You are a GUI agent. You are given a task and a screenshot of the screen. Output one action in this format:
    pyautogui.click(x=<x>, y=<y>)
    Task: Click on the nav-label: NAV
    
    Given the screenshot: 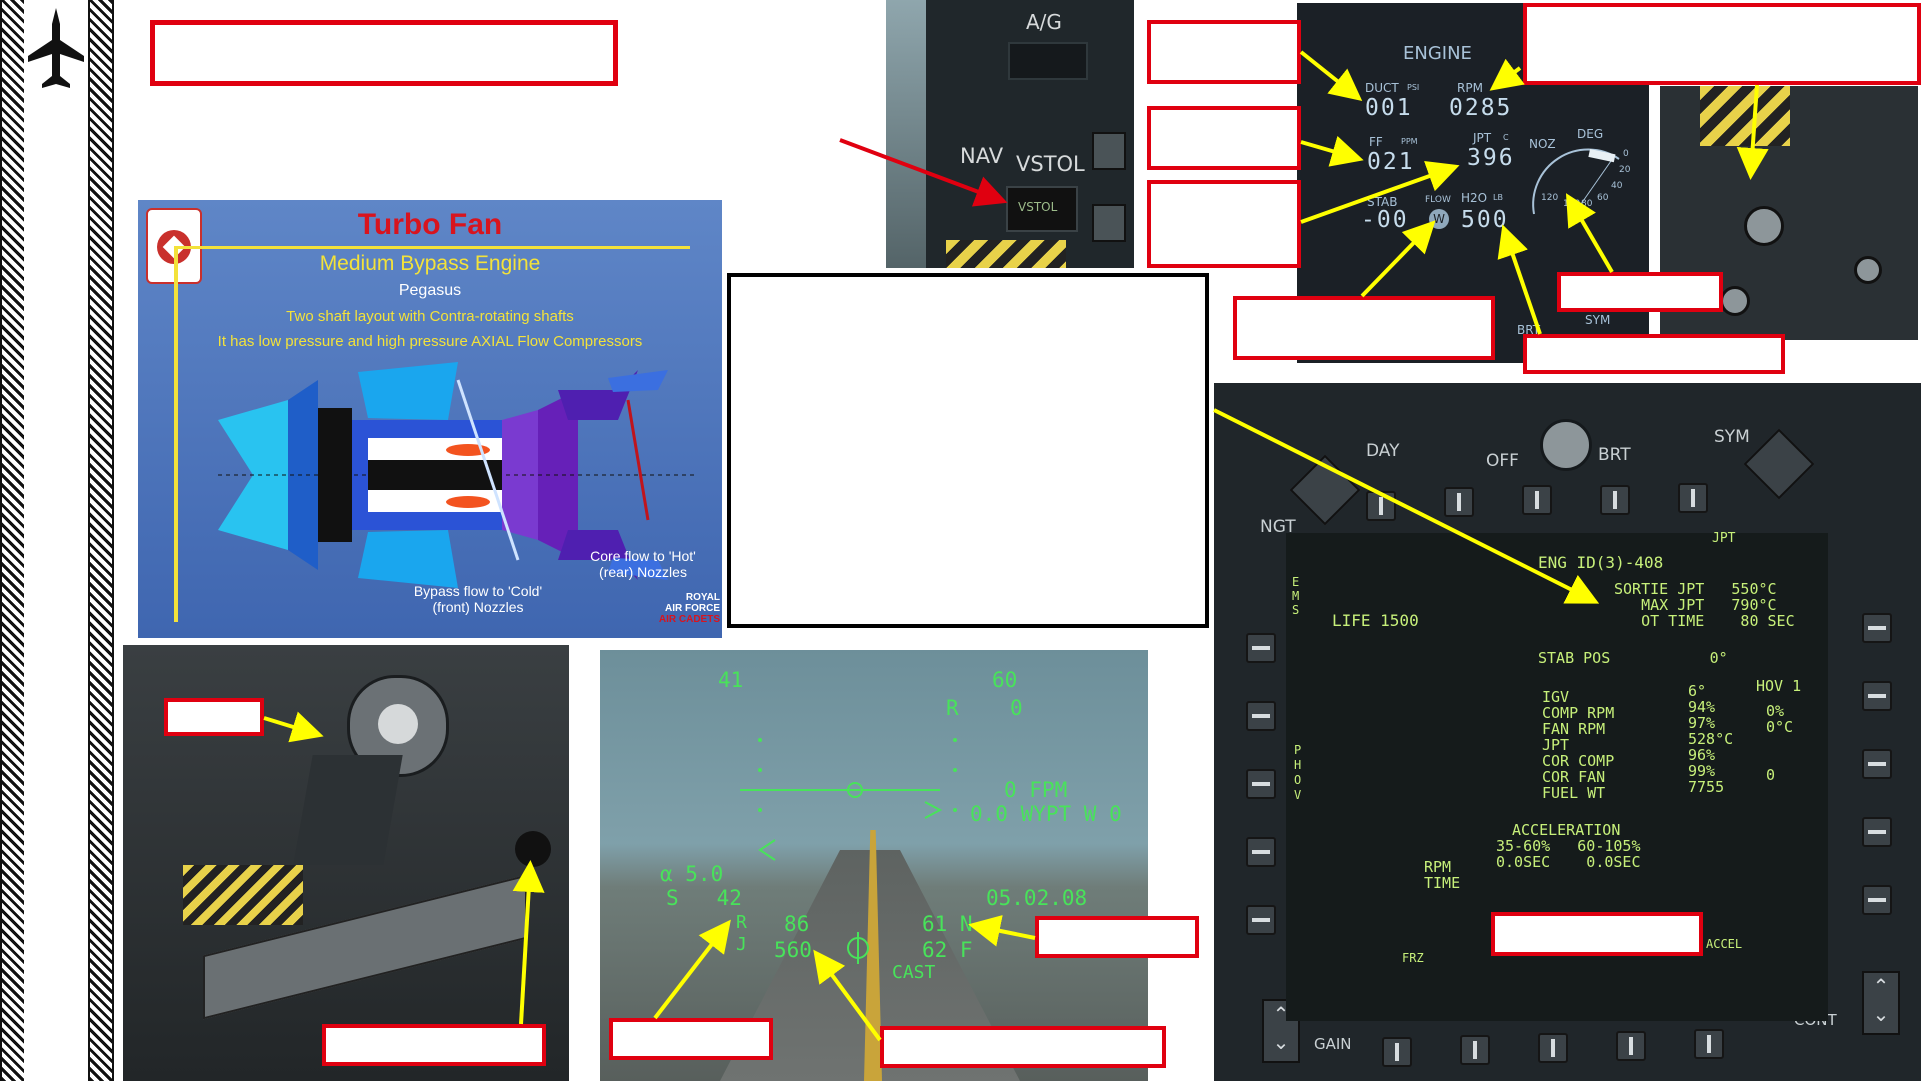 What is the action you would take?
    pyautogui.click(x=982, y=156)
    